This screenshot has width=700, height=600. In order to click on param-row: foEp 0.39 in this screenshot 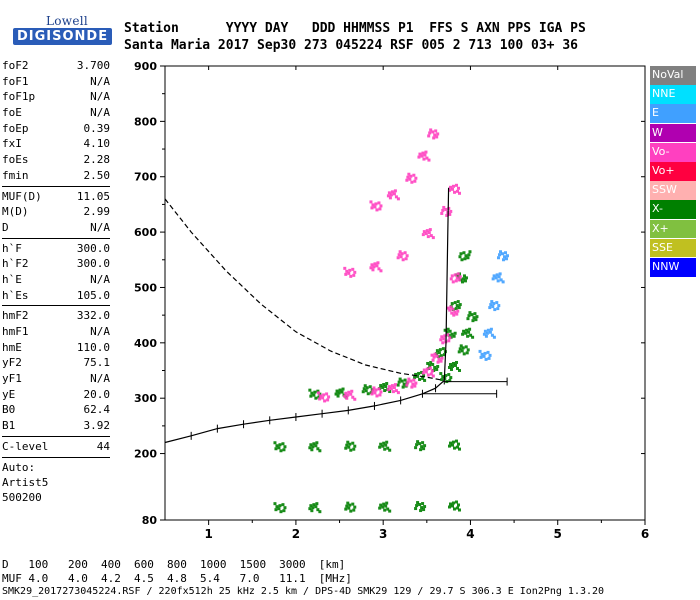, I will do `click(56, 129)`.